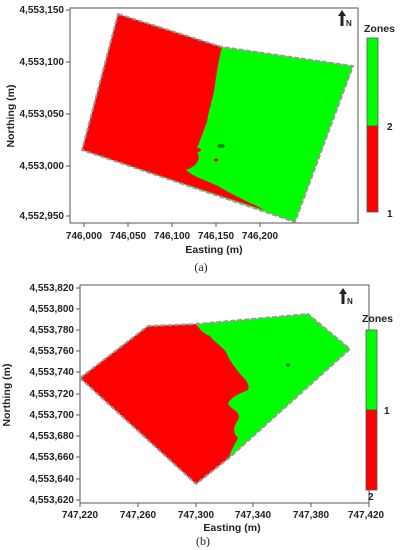 Image resolution: width=402 pixels, height=550 pixels. What do you see at coordinates (52, 479) in the screenshot?
I see `y-tick-label: 4,553,640` at bounding box center [52, 479].